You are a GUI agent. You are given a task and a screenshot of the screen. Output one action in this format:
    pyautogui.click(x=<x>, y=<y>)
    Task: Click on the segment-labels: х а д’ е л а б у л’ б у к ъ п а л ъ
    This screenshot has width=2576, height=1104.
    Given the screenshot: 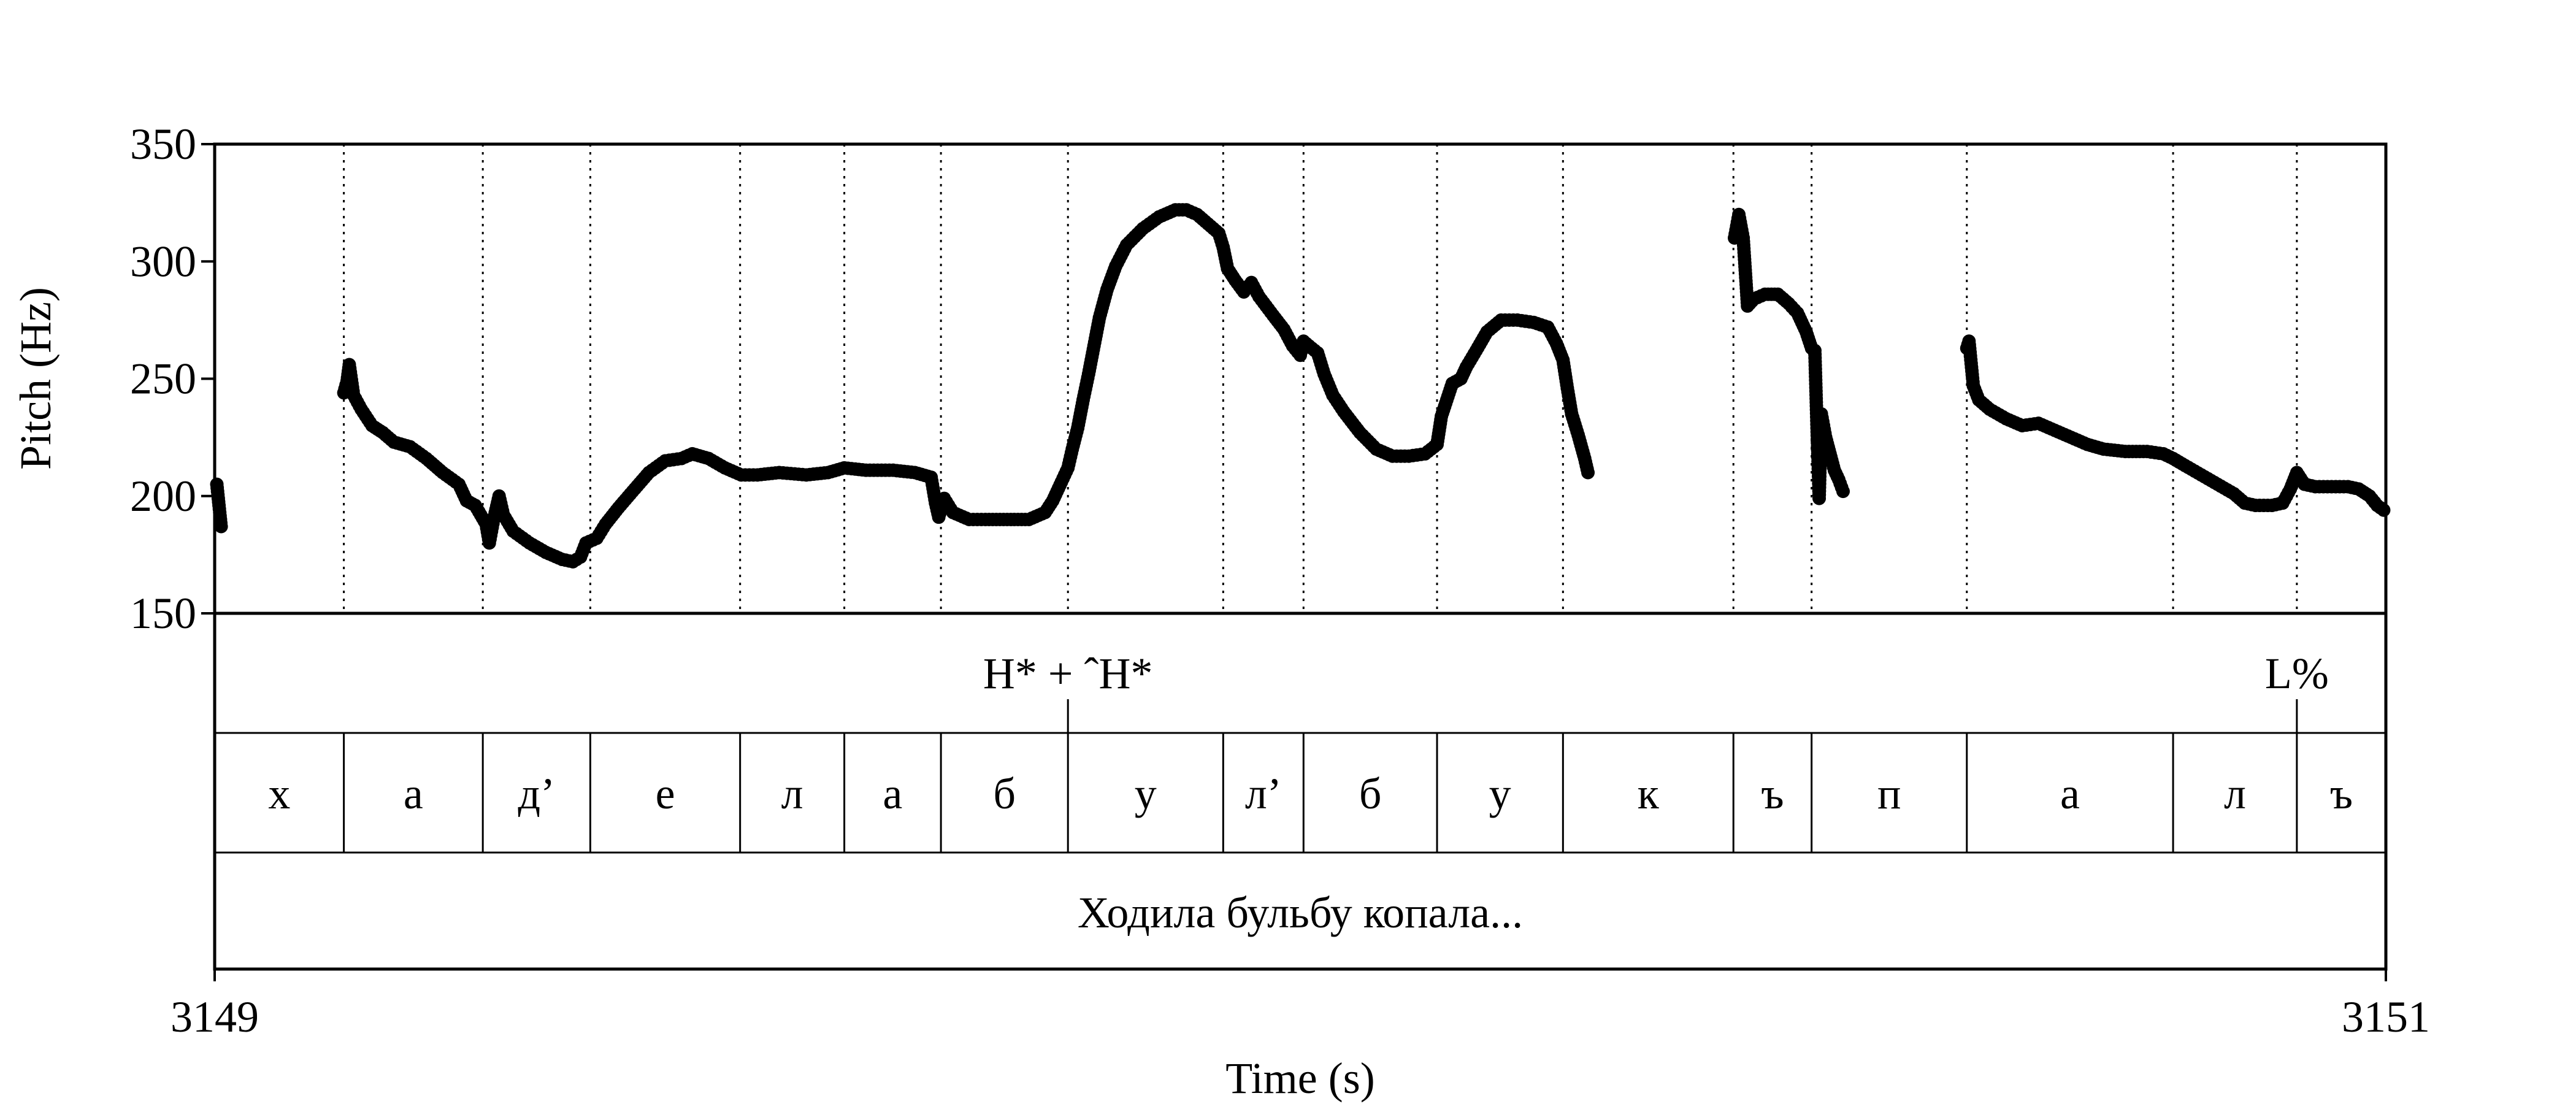 What is the action you would take?
    pyautogui.click(x=1310, y=793)
    